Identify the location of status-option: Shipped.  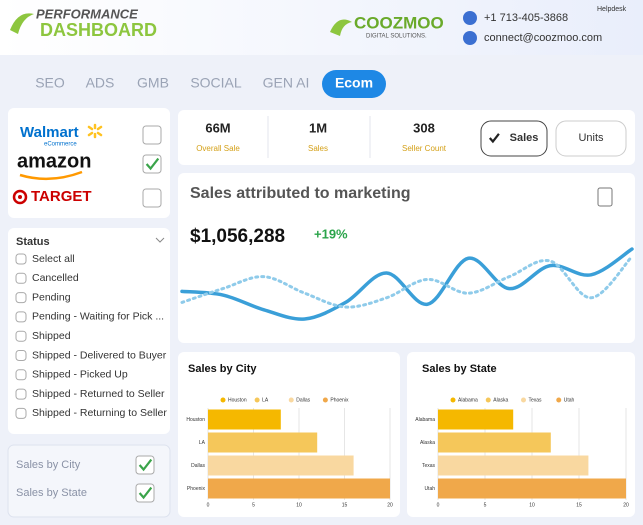
(51, 336).